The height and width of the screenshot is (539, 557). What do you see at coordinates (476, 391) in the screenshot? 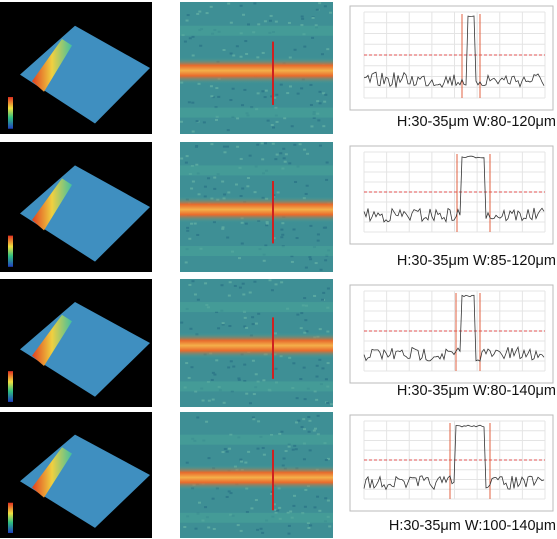
I see `caption: H:30-35μm W:80-140μm` at bounding box center [476, 391].